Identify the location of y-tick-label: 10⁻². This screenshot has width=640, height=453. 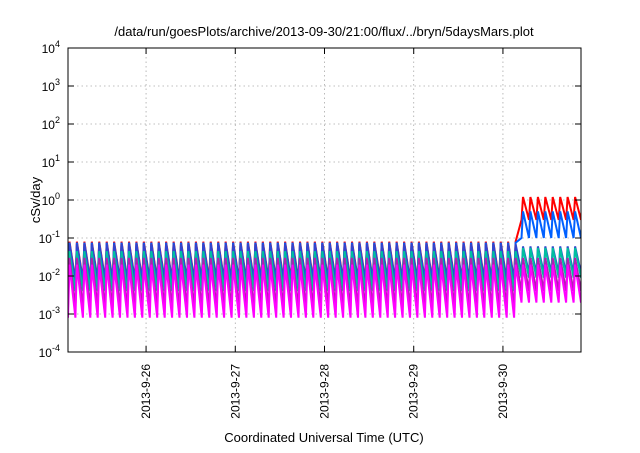
(49, 275).